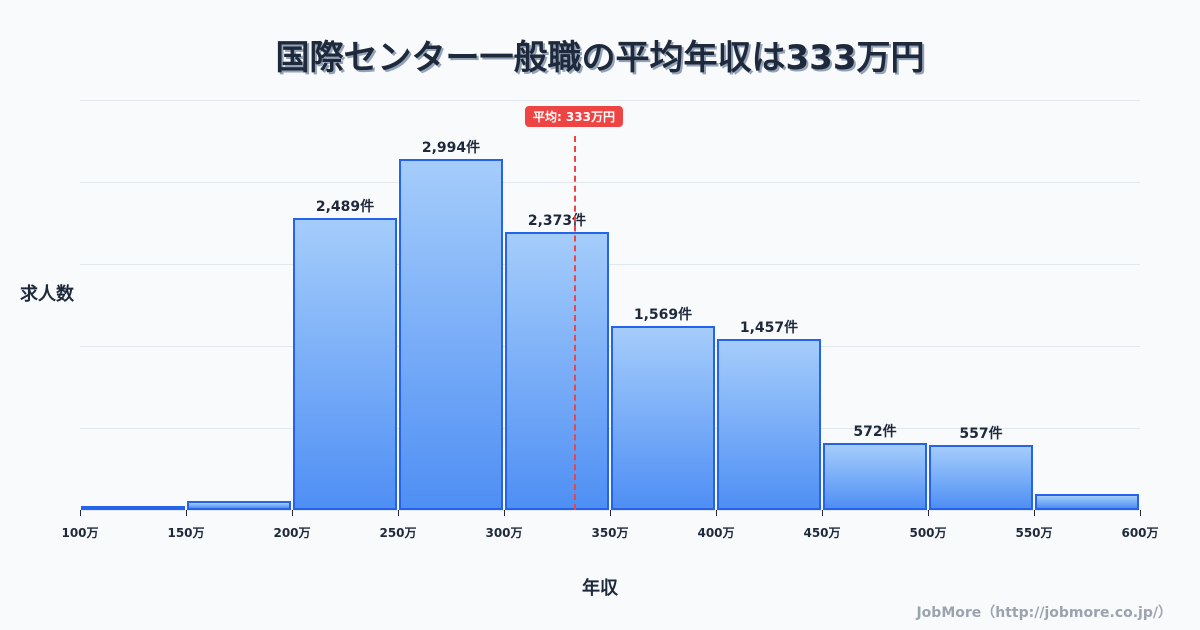 Image resolution: width=1200 pixels, height=630 pixels. What do you see at coordinates (80, 533) in the screenshot?
I see `x-tick-label: 100万` at bounding box center [80, 533].